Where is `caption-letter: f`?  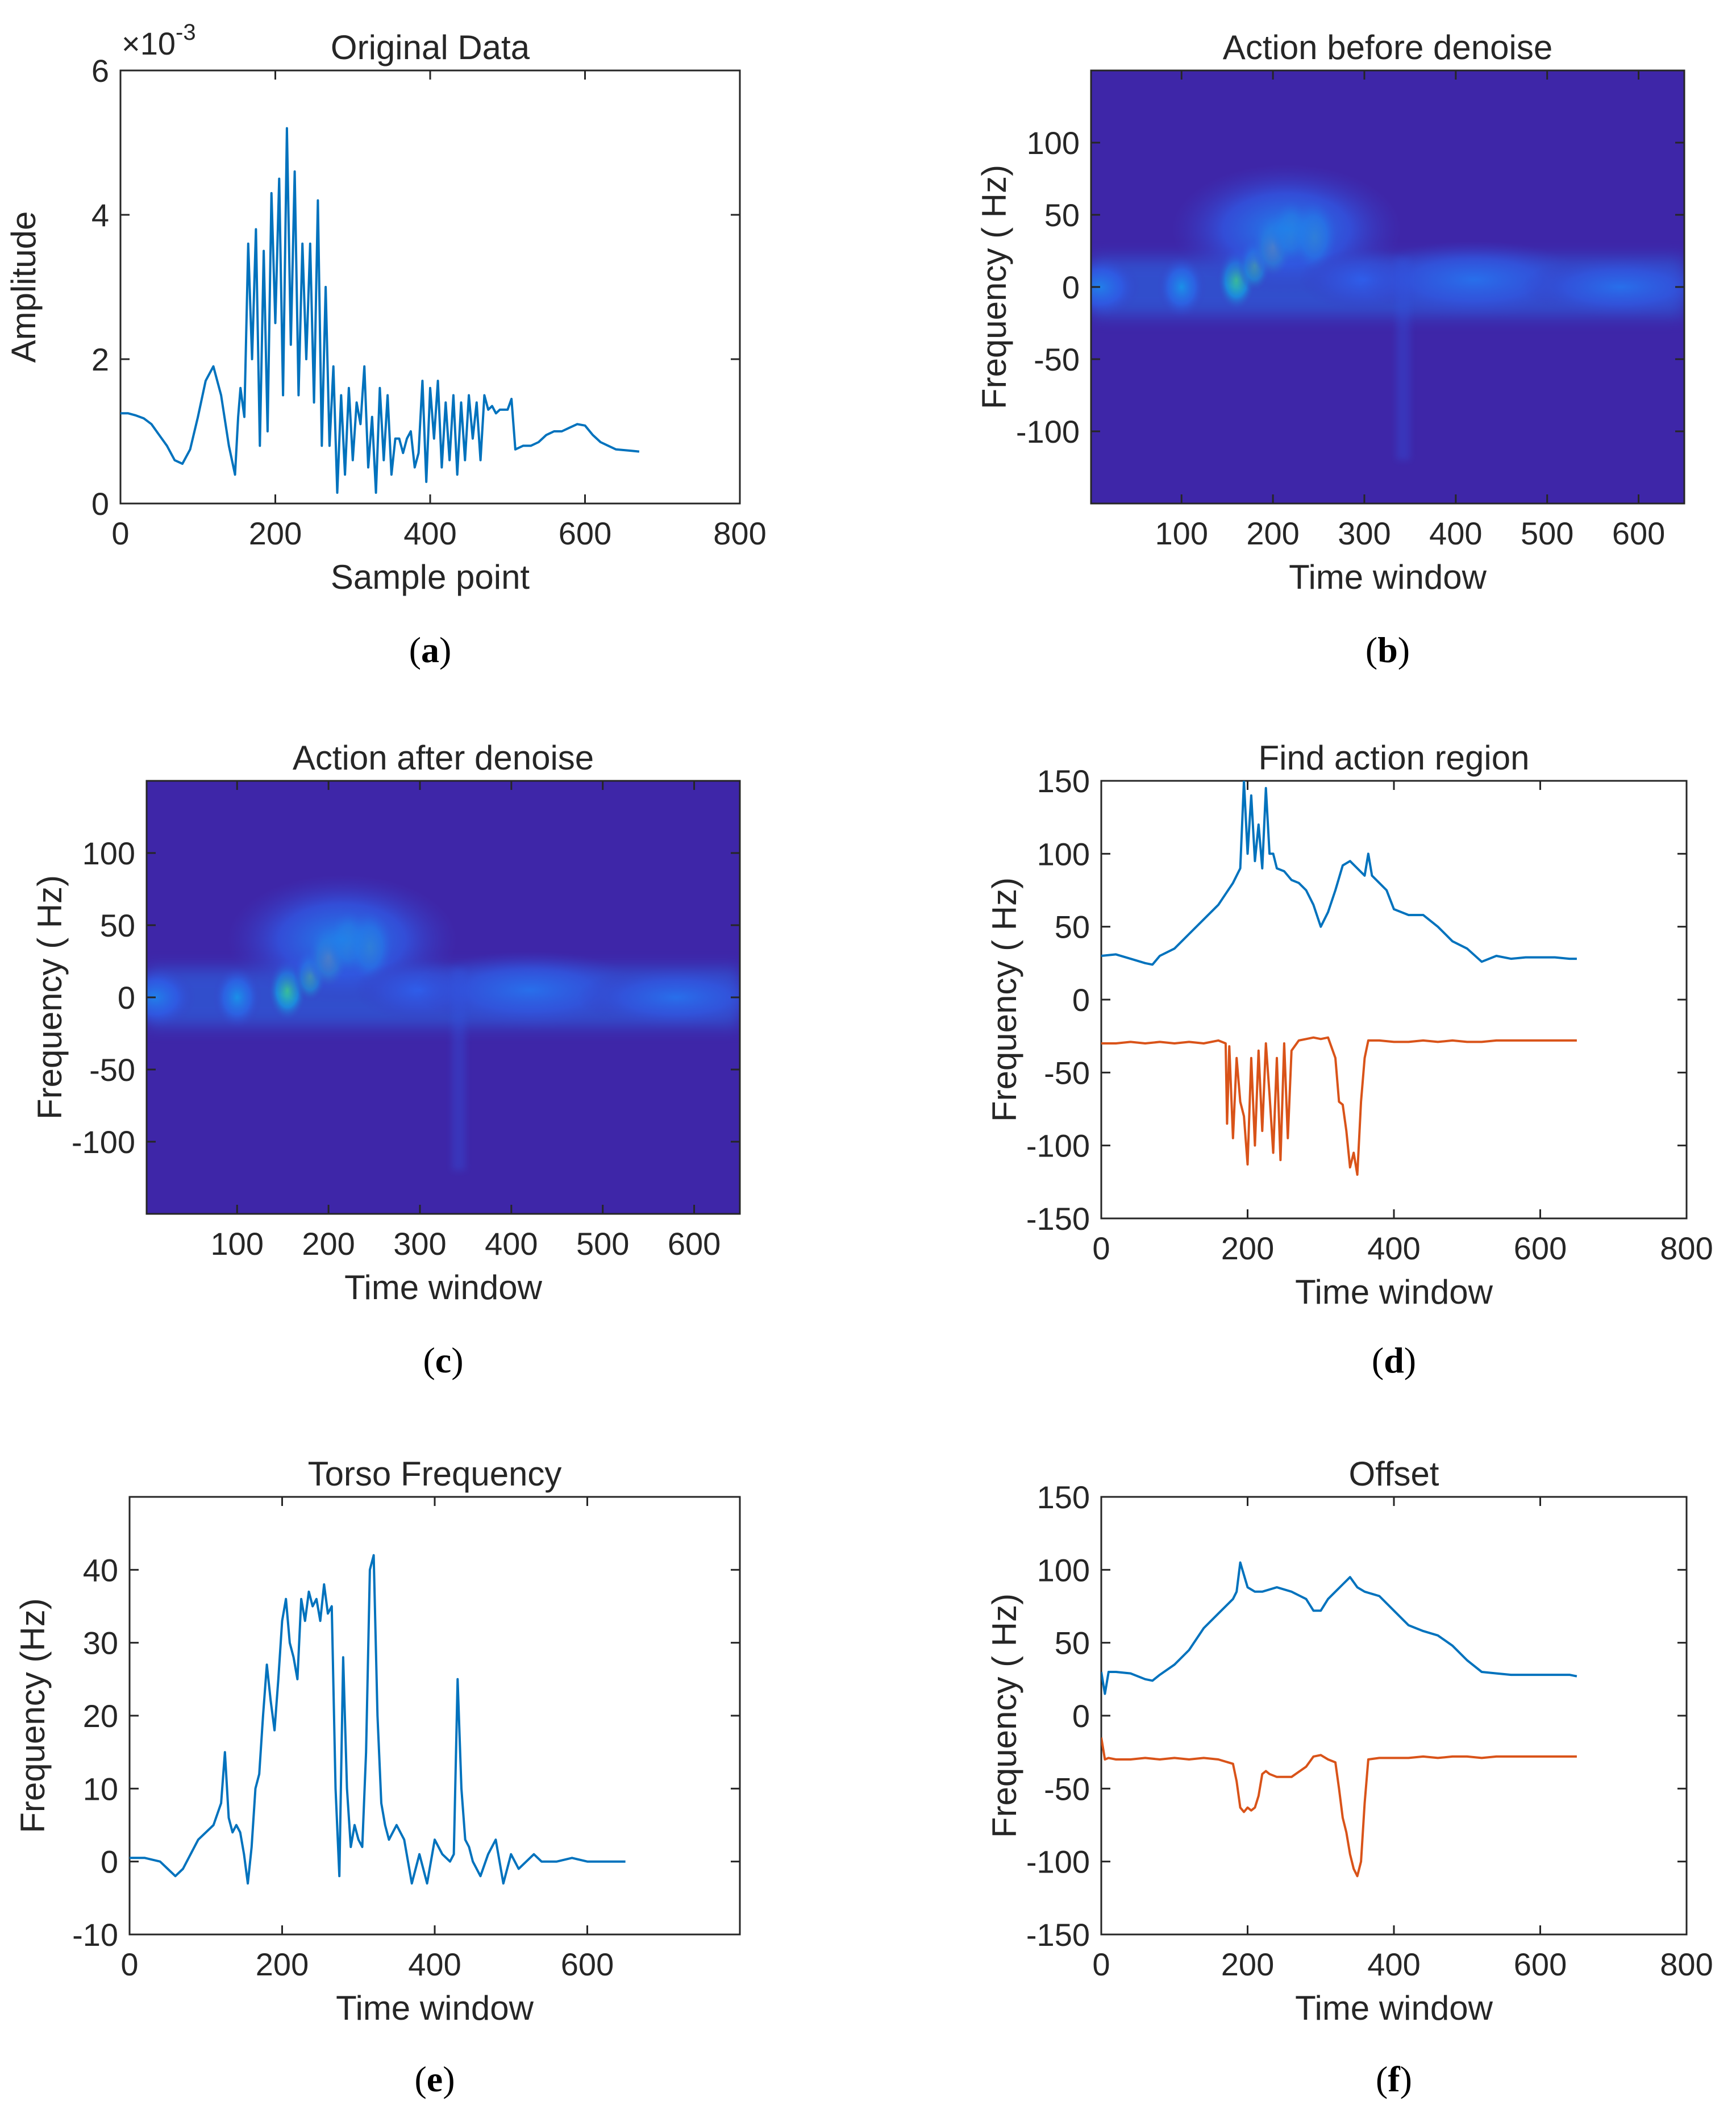
caption-letter: f is located at coordinates (1394, 2079).